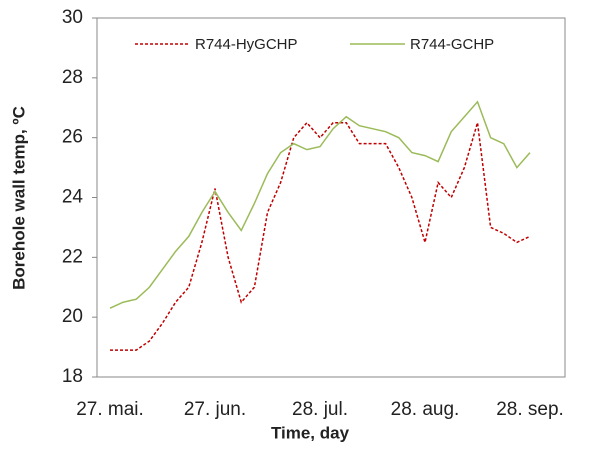  What do you see at coordinates (320, 409) in the screenshot?
I see `x-tick-label: 28. jul.` at bounding box center [320, 409].